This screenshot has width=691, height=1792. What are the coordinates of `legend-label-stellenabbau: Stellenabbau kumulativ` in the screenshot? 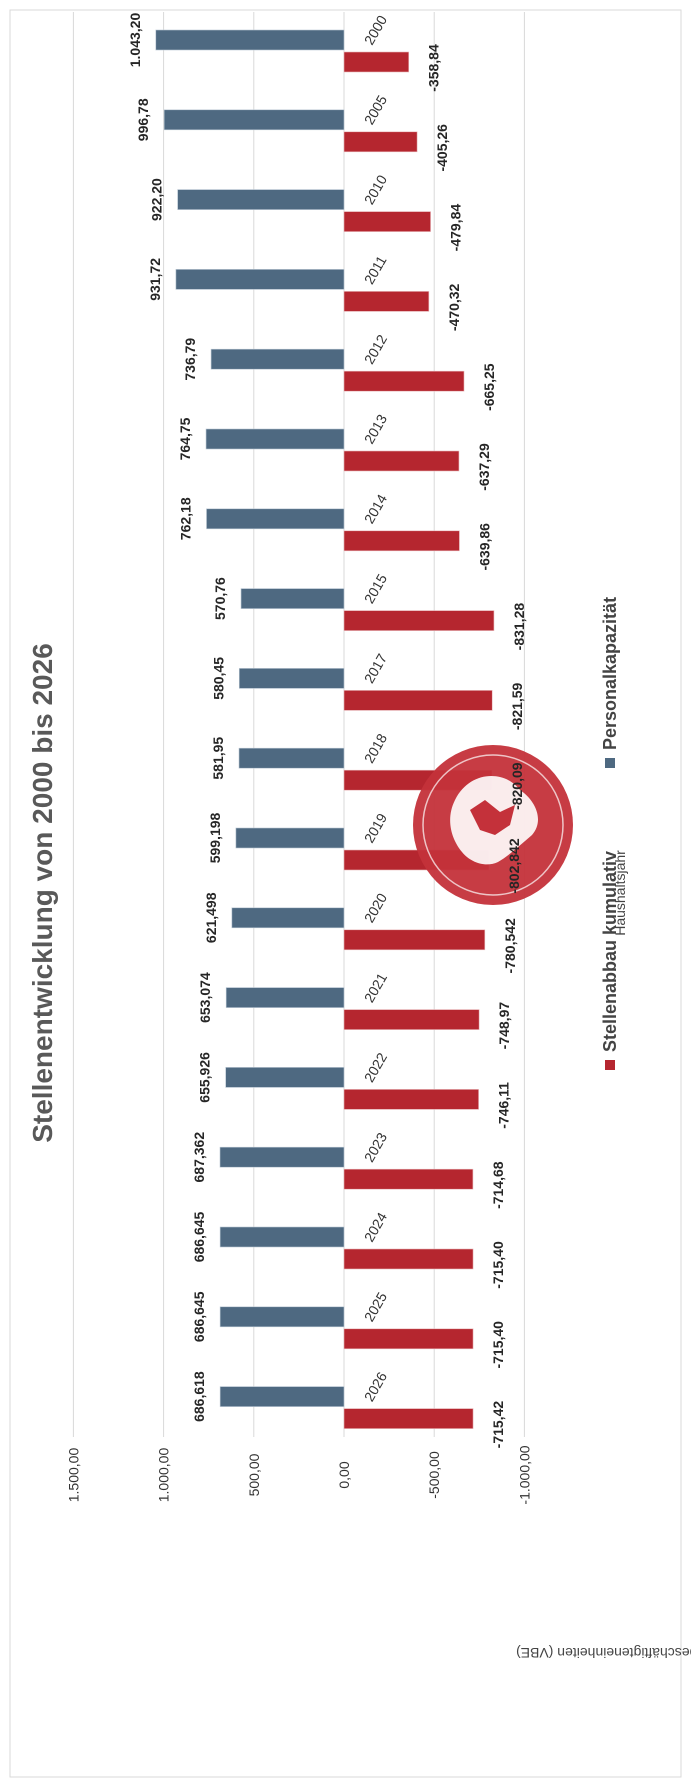 It's located at (610, 951).